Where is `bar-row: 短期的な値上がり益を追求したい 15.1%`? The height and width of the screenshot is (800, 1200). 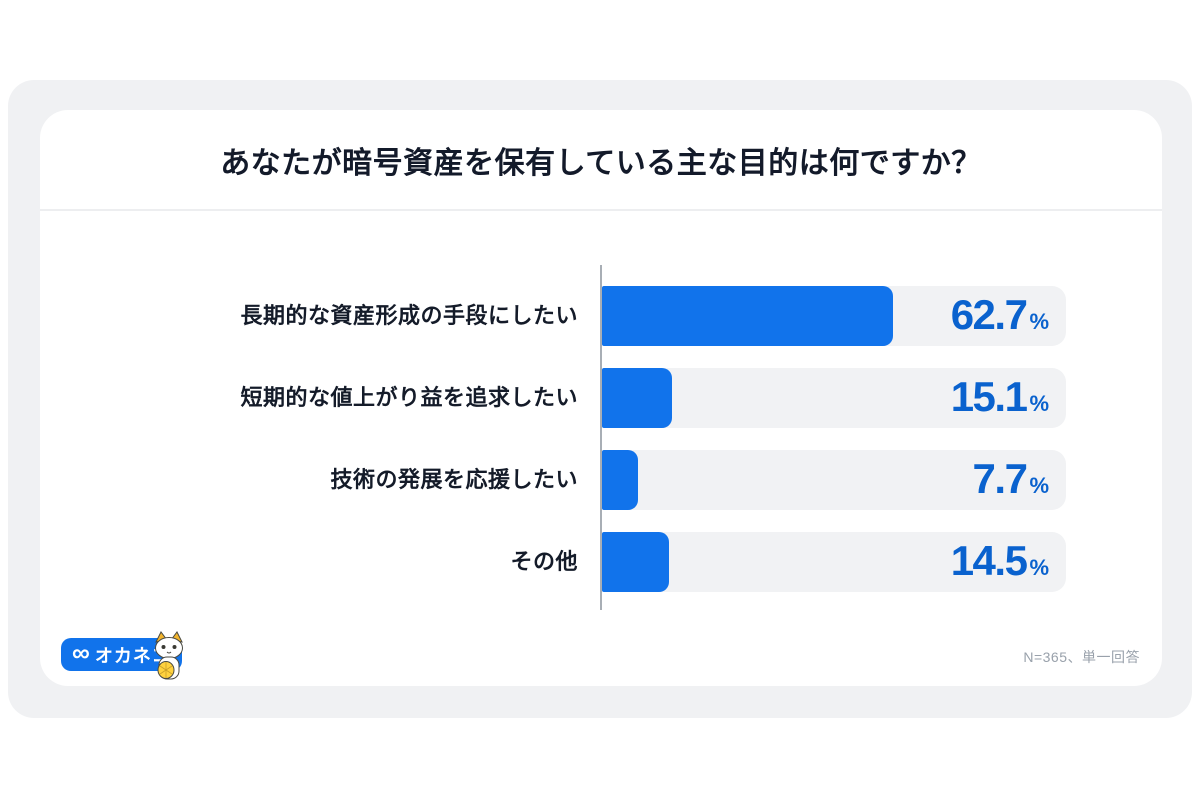 bar-row: 短期的な値上がり益を追求したい 15.1% is located at coordinates (601, 398).